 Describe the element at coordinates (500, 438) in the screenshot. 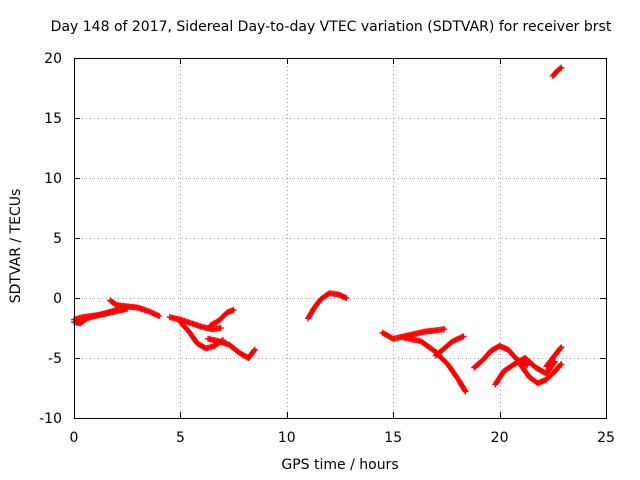

I see `x-tick-label: 20` at that location.